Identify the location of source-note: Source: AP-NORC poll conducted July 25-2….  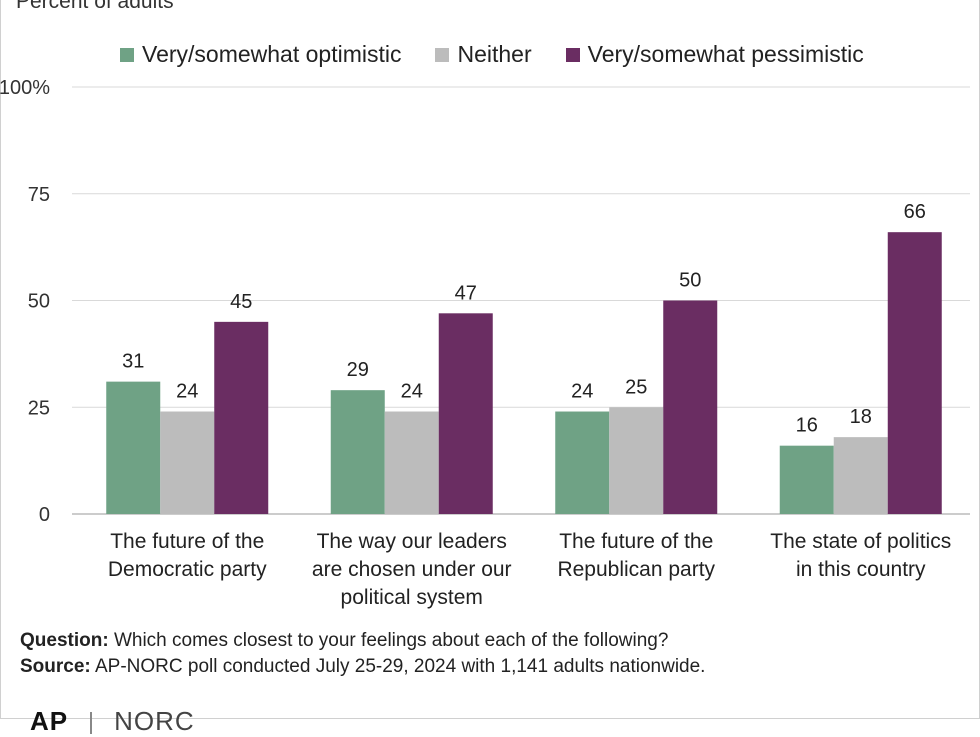
(362, 667).